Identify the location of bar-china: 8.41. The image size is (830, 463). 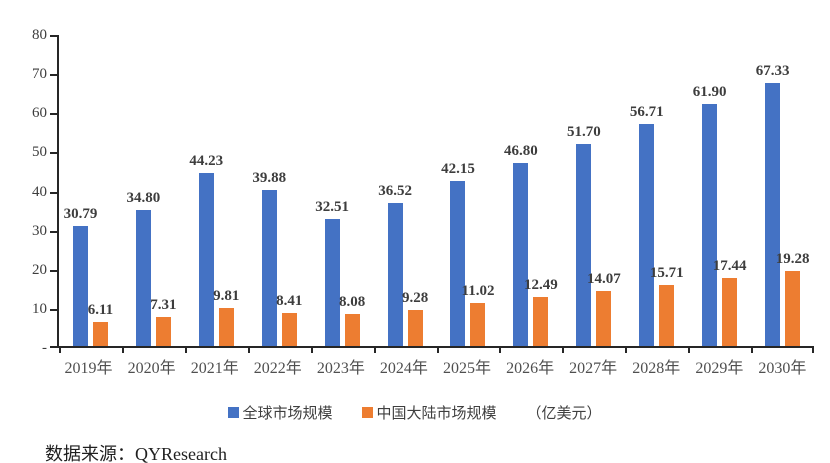
(289, 319).